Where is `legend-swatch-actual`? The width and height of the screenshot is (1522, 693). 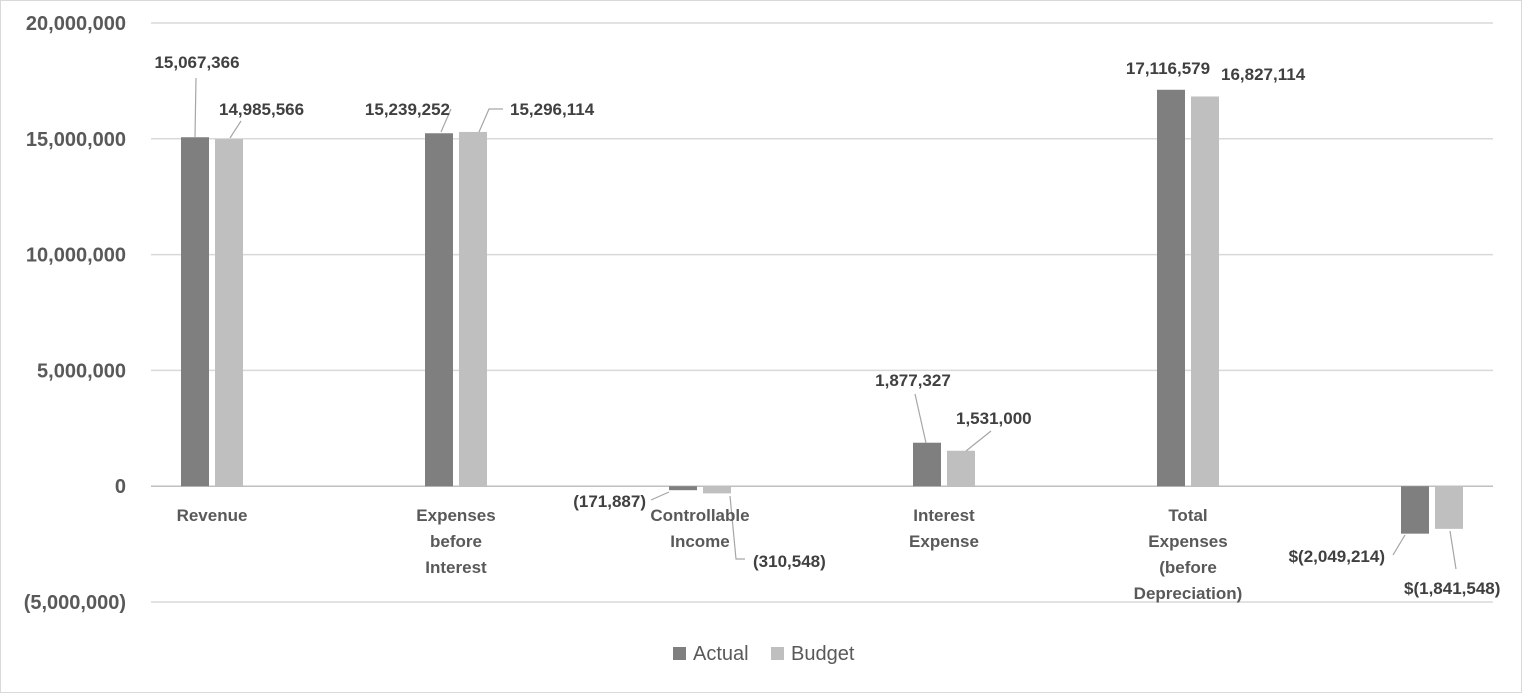
legend-swatch-actual is located at coordinates (679, 653).